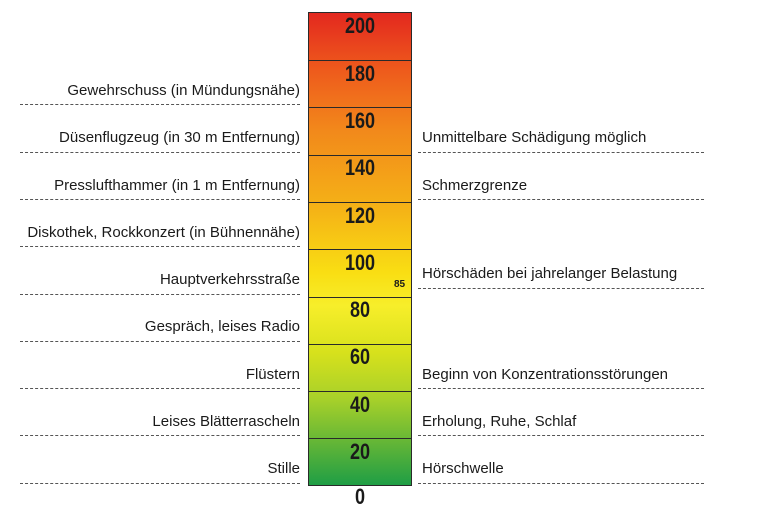 The image size is (759, 511). I want to click on scale-tick-20: 20, so click(360, 451).